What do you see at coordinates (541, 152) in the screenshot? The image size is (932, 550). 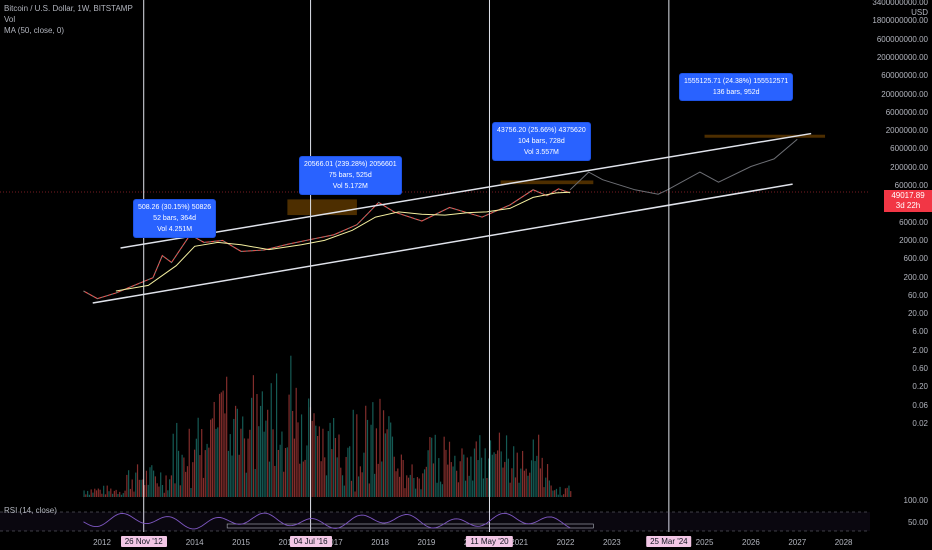 I see `measurement-line3: Vol 3.557M` at bounding box center [541, 152].